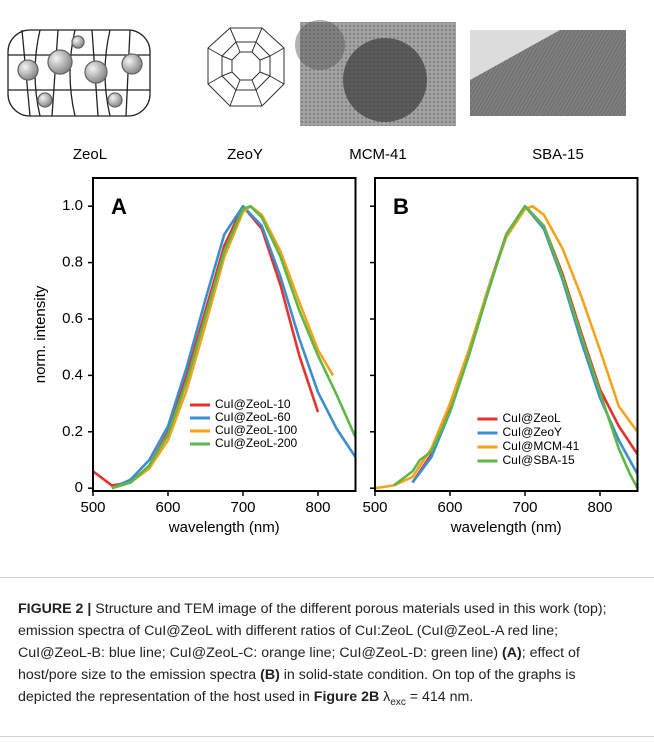 This screenshot has width=654, height=742. Describe the element at coordinates (72, 318) in the screenshot. I see `y-tick-label: 0.6` at that location.